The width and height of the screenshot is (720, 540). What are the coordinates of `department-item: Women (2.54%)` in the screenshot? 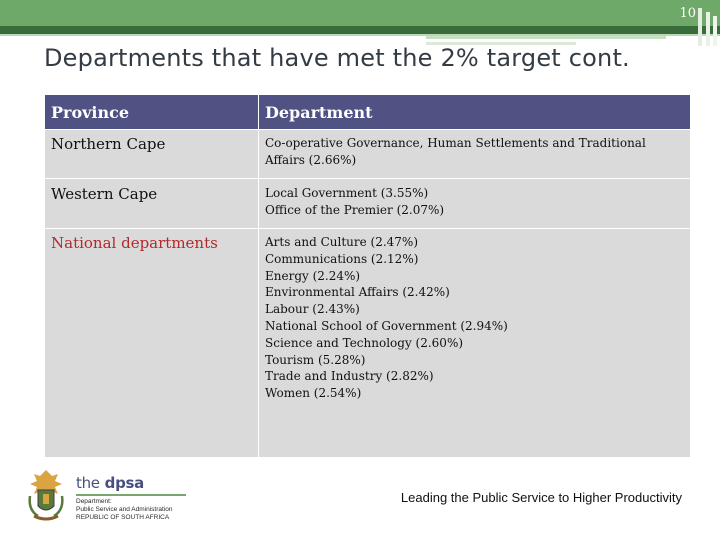 It's located at (313, 393).